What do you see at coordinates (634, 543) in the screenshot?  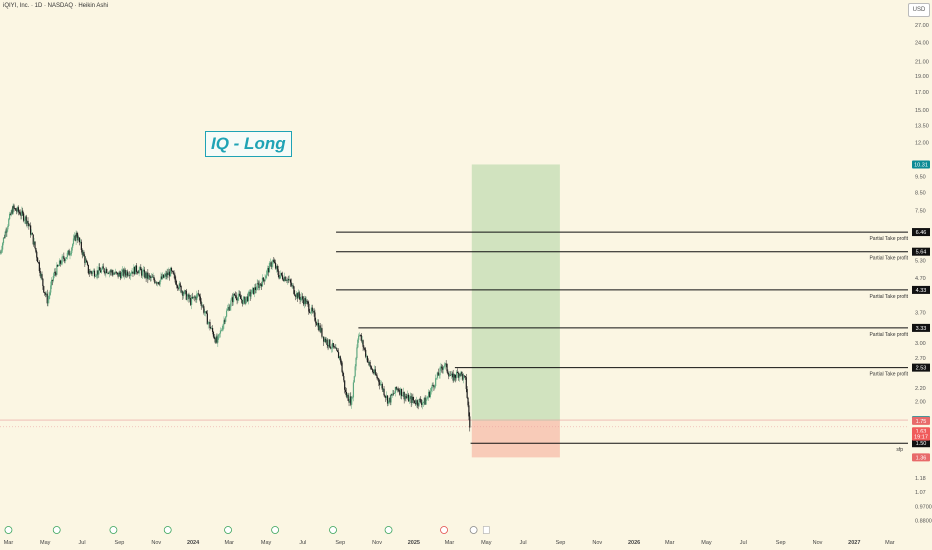 I see `x-tick-label: 2026` at bounding box center [634, 543].